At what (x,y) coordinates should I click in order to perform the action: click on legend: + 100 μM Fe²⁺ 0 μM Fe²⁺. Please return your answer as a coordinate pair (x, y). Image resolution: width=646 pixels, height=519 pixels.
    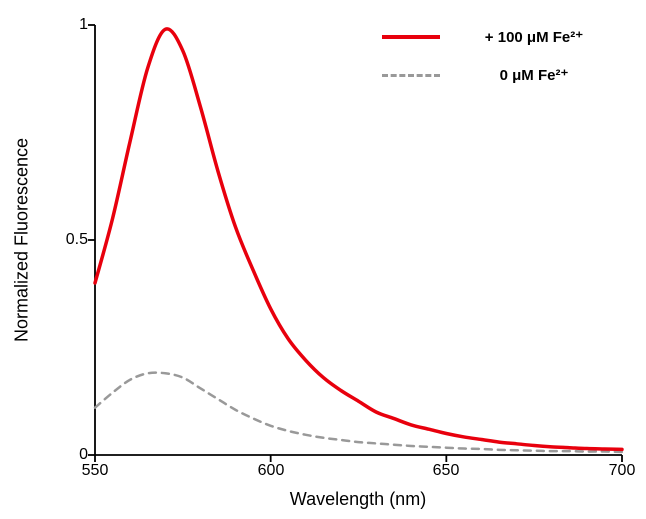
    Looking at the image, I should click on (500, 56).